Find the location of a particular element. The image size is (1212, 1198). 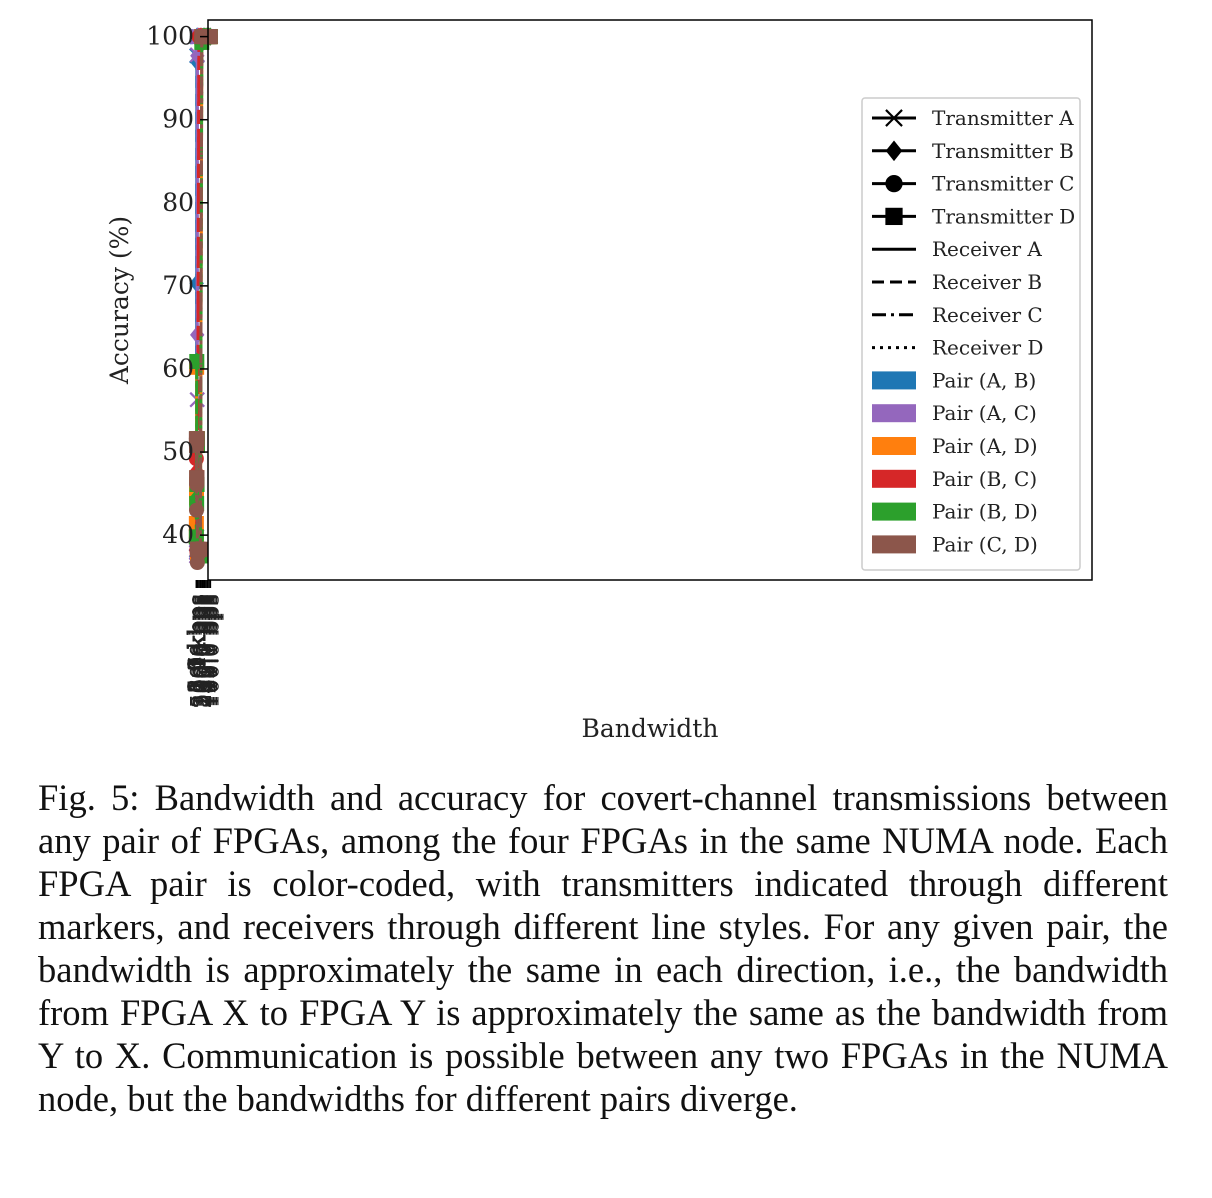

legend-label: Pair (B, D) is located at coordinates (985, 512).